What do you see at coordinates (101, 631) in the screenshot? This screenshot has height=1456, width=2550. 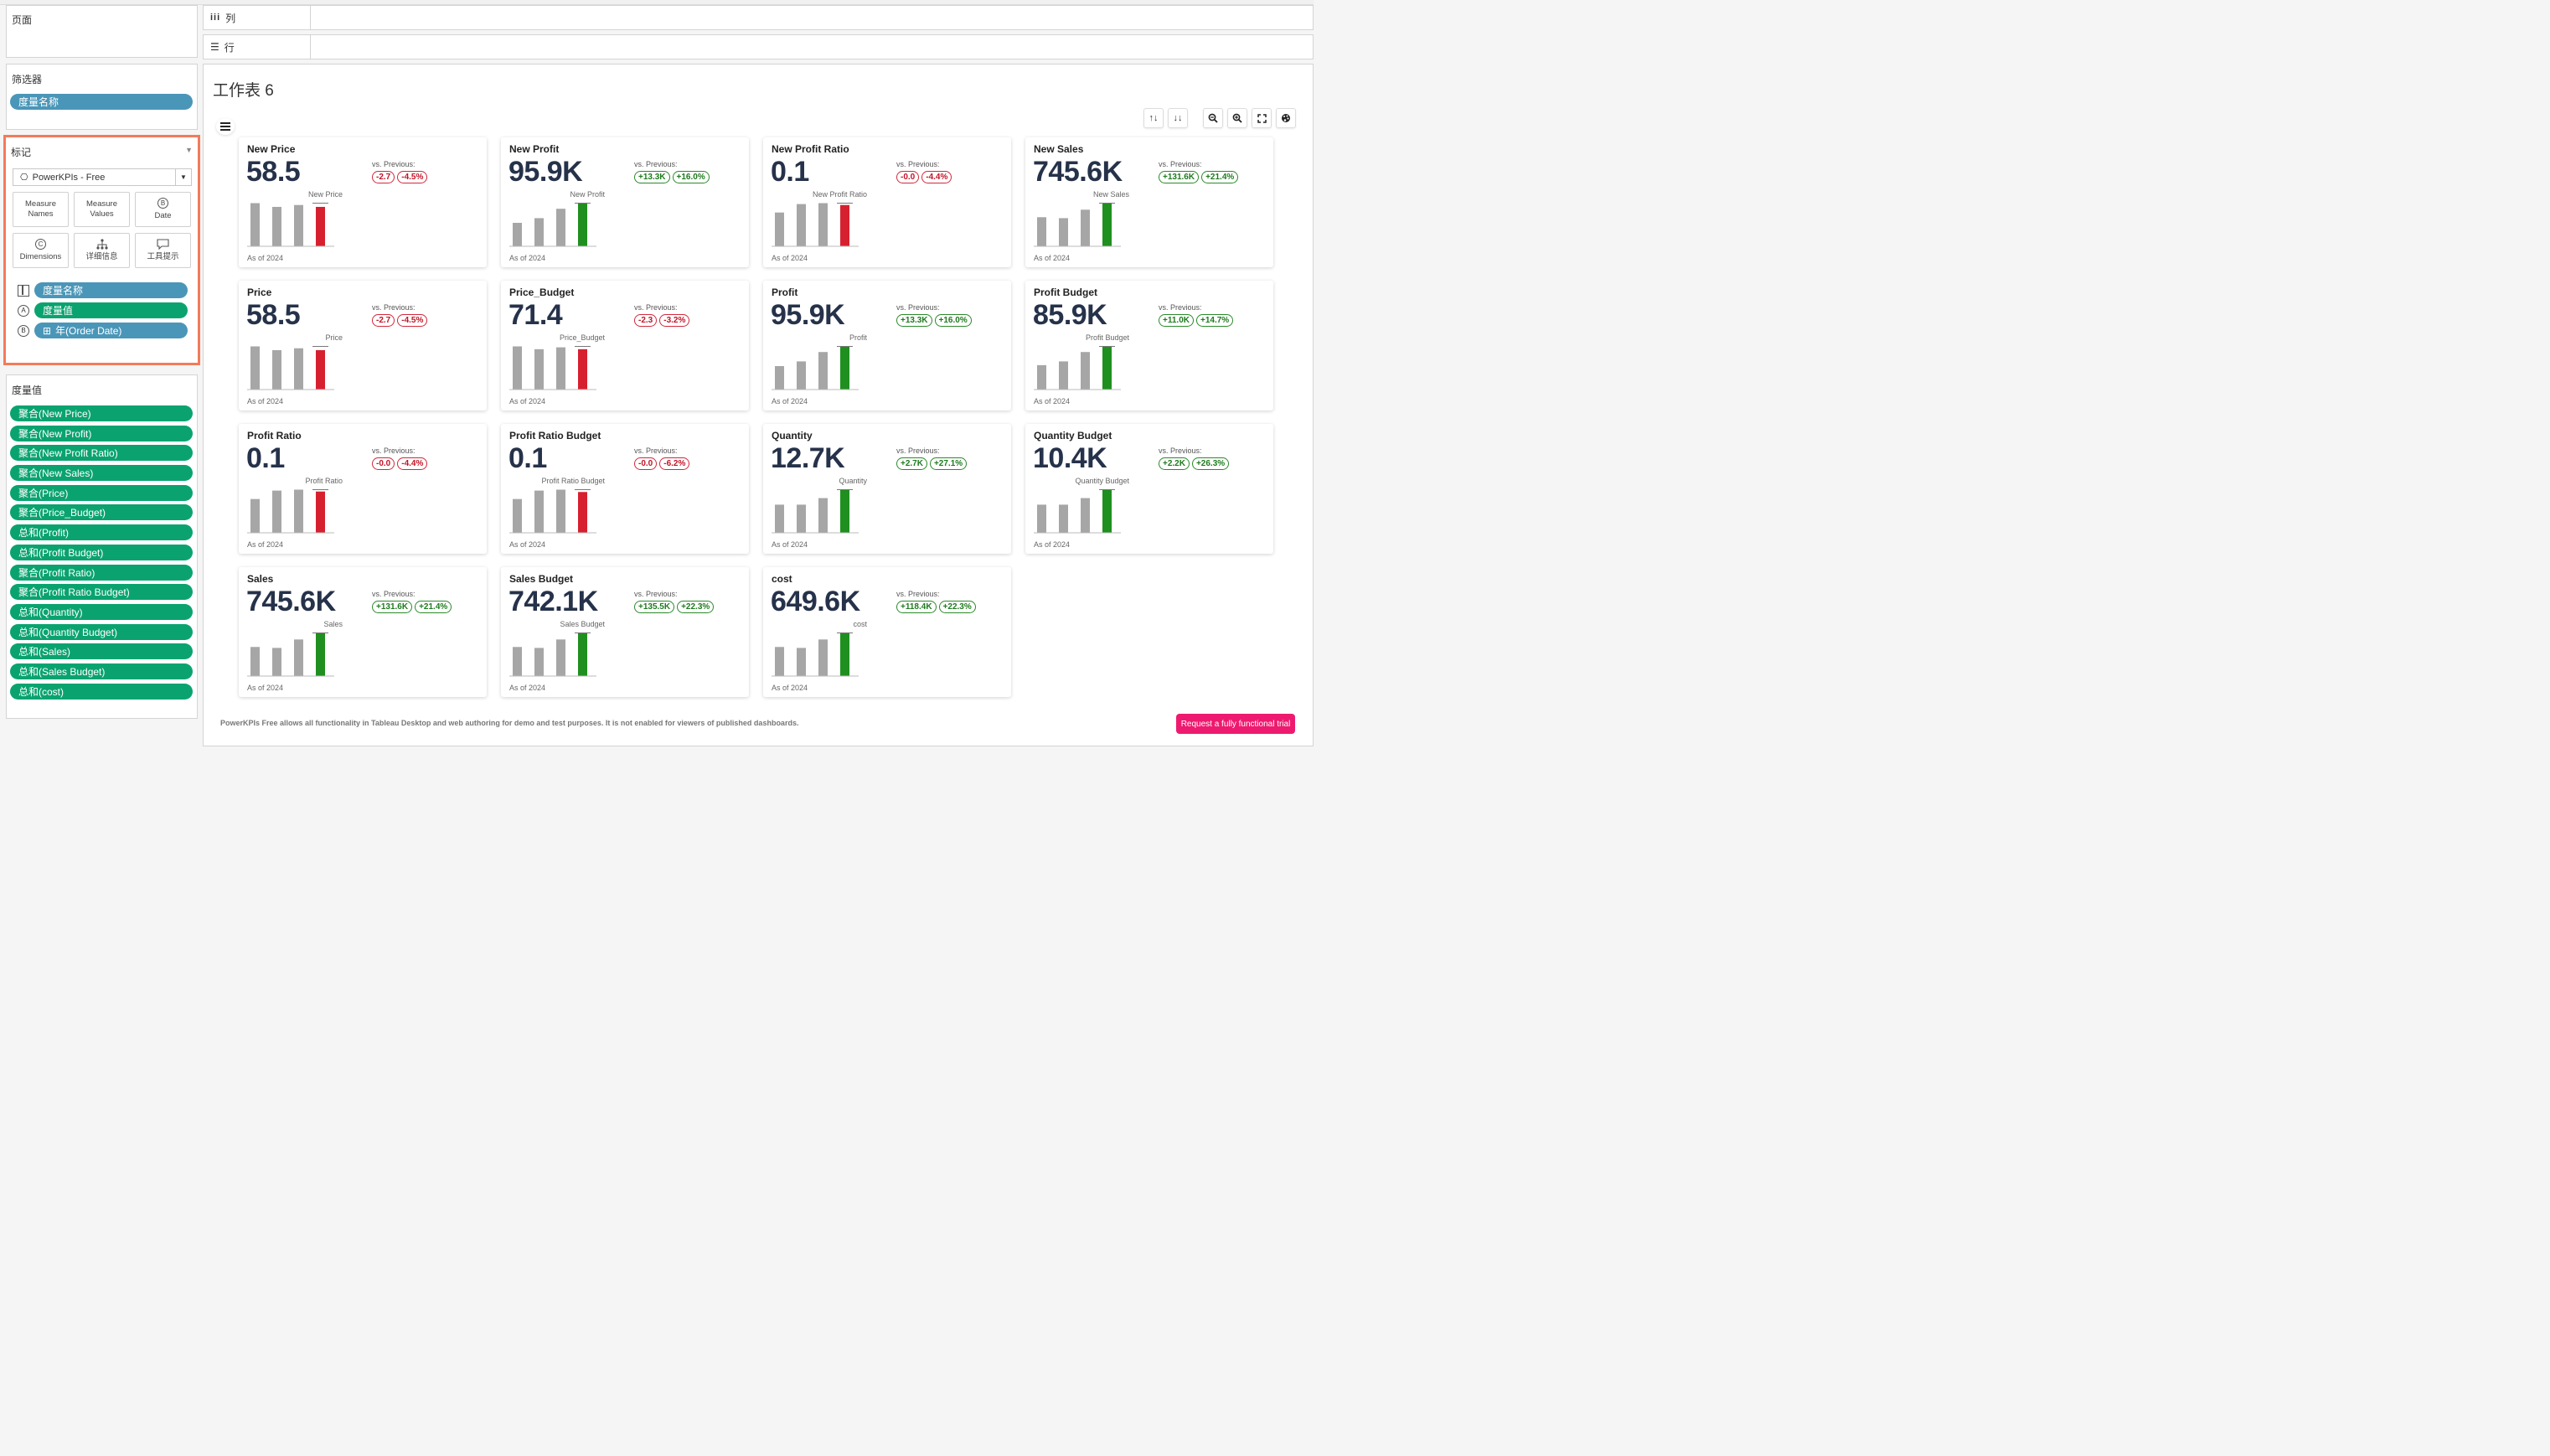 I see `measure-value-pill: 总和(Quantity Budget)` at bounding box center [101, 631].